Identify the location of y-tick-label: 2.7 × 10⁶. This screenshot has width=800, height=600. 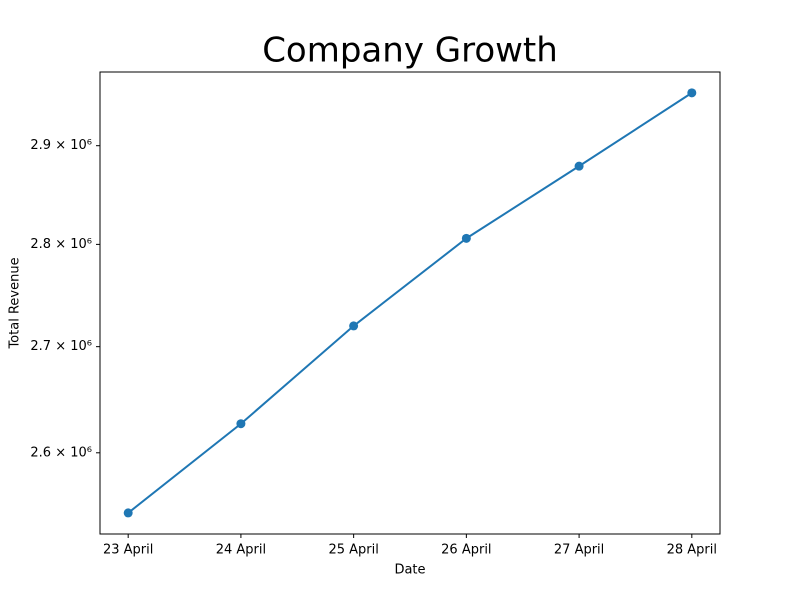
(61, 346).